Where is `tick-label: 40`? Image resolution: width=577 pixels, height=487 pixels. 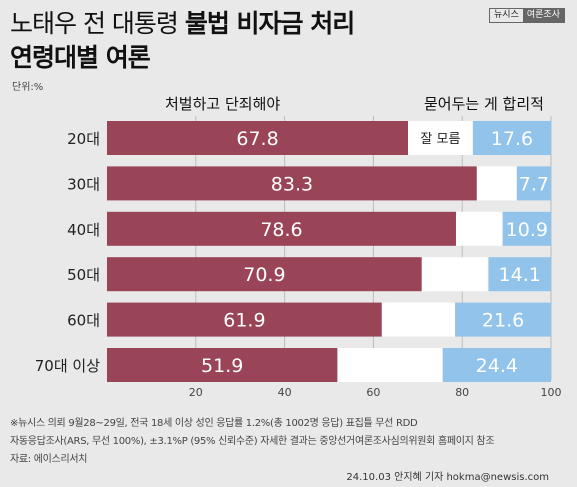
tick-label: 40 is located at coordinates (285, 392).